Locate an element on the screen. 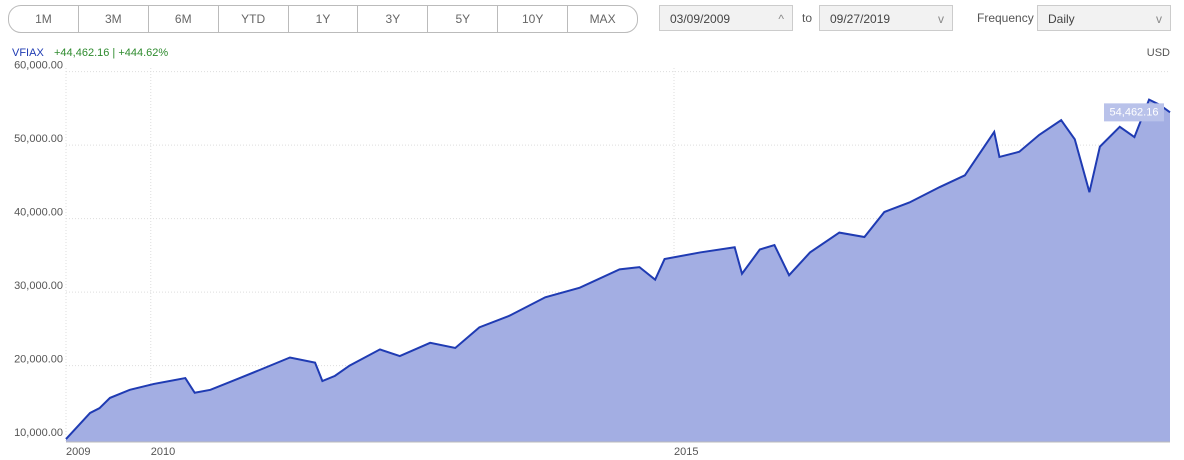 Image resolution: width=1184 pixels, height=460 pixels. change: +44,462.16 | +444.62% is located at coordinates (111, 53).